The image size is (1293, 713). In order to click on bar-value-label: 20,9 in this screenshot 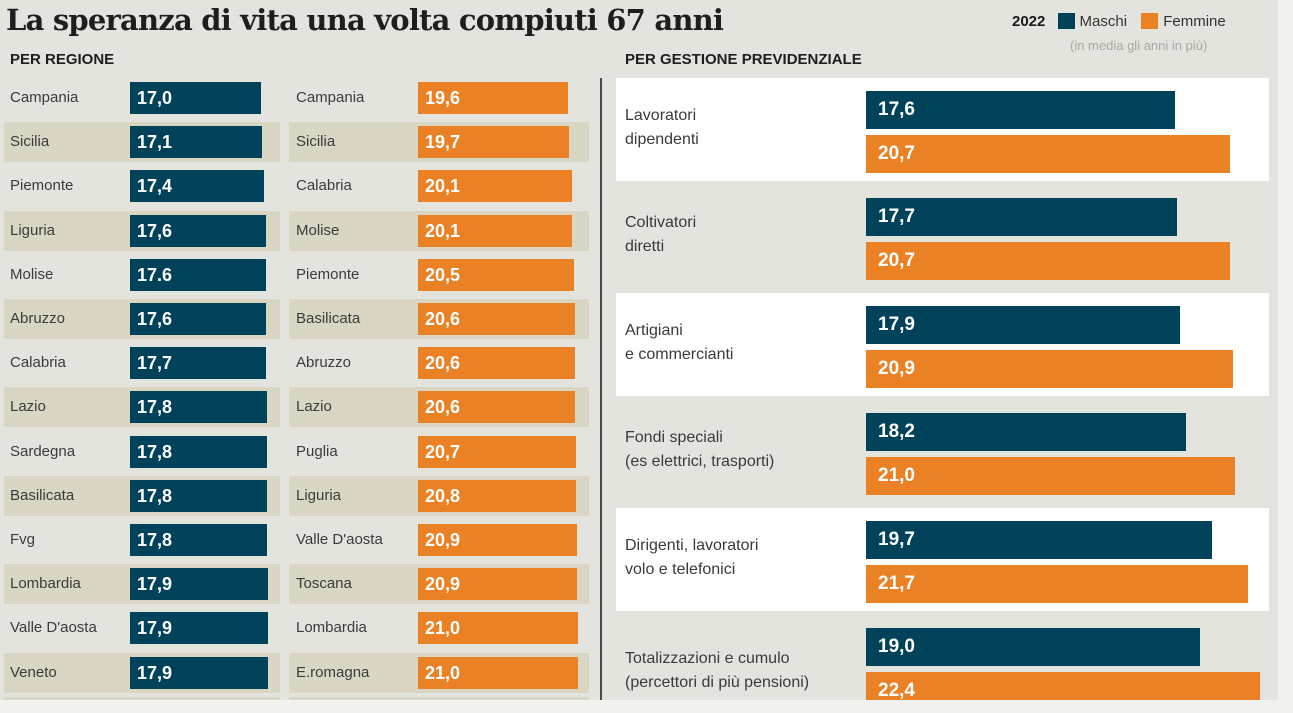, I will do `click(443, 540)`.